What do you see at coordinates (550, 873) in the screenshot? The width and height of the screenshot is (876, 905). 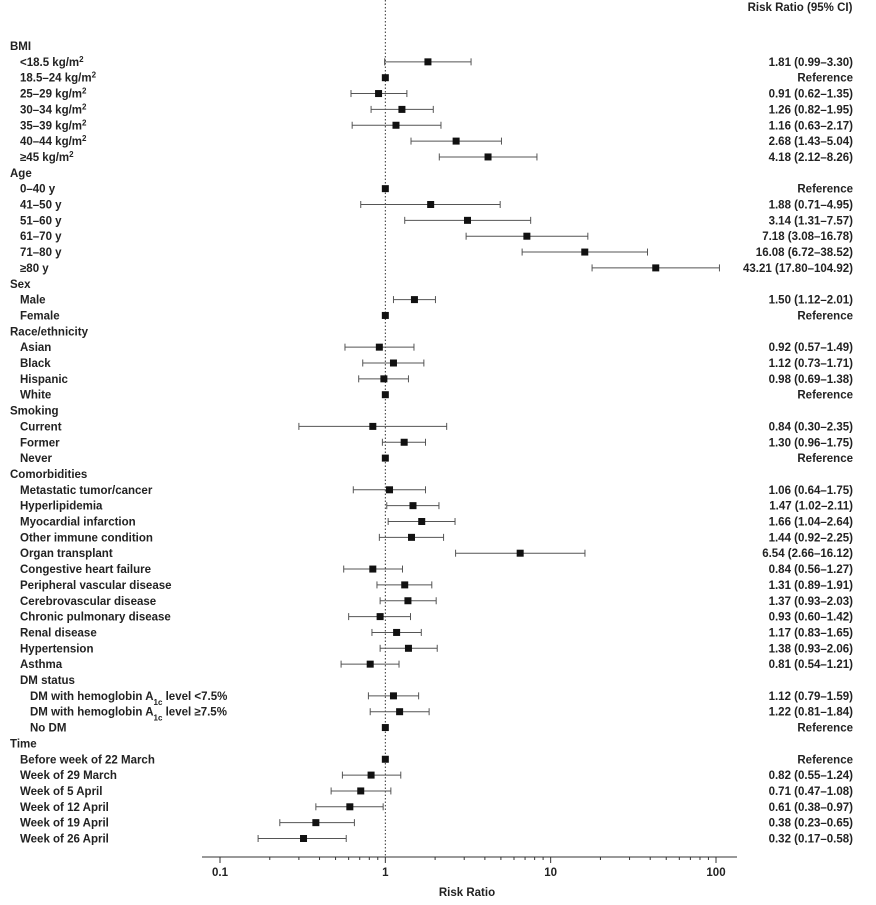 I see `x-tick-label: 10` at bounding box center [550, 873].